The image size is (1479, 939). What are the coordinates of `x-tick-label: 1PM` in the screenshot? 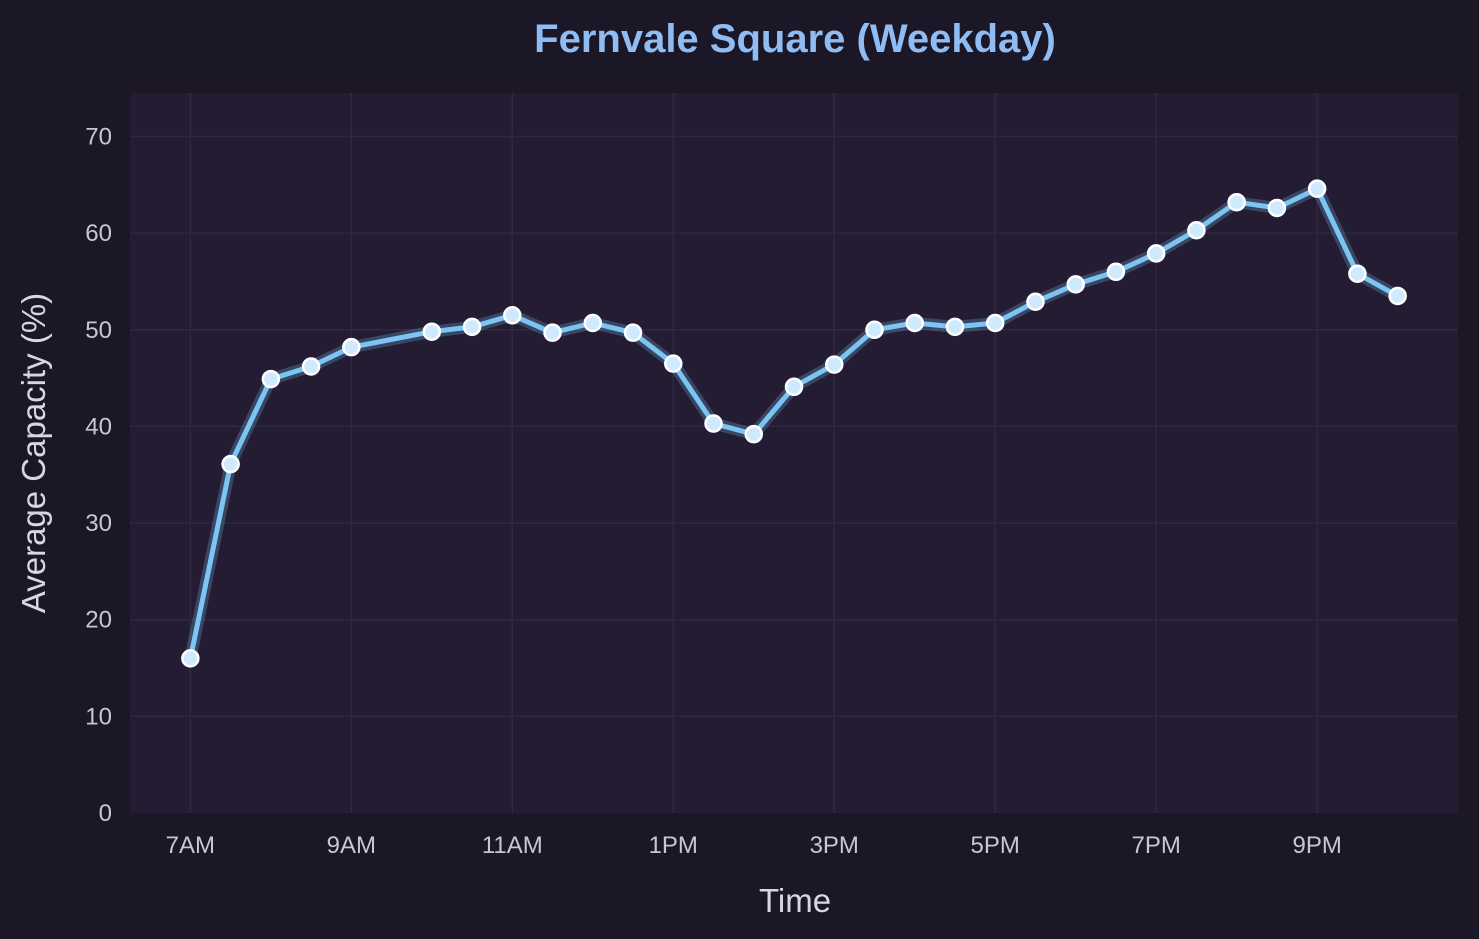 It's located at (673, 845).